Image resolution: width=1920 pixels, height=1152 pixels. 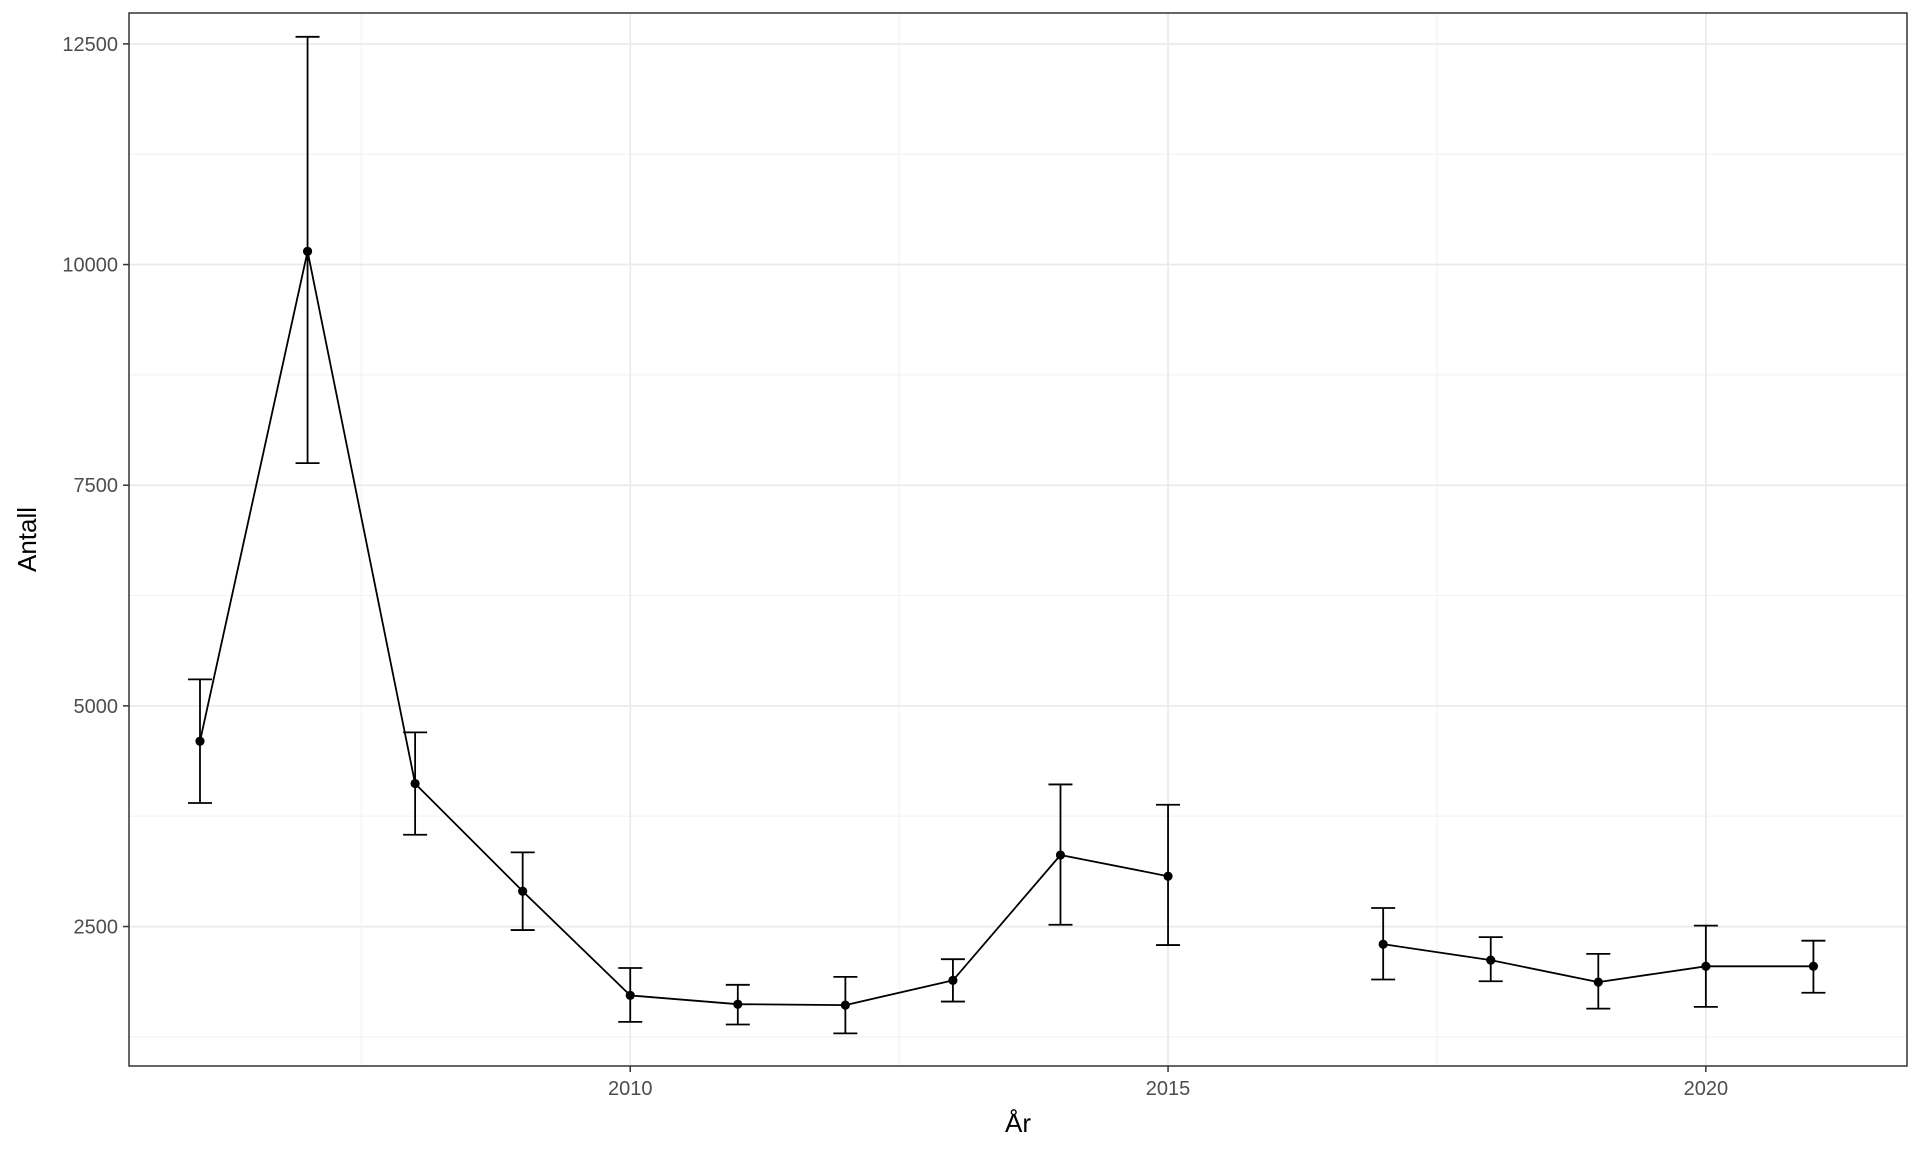 I want to click on y-tick-label: 12500, so click(x=90, y=45).